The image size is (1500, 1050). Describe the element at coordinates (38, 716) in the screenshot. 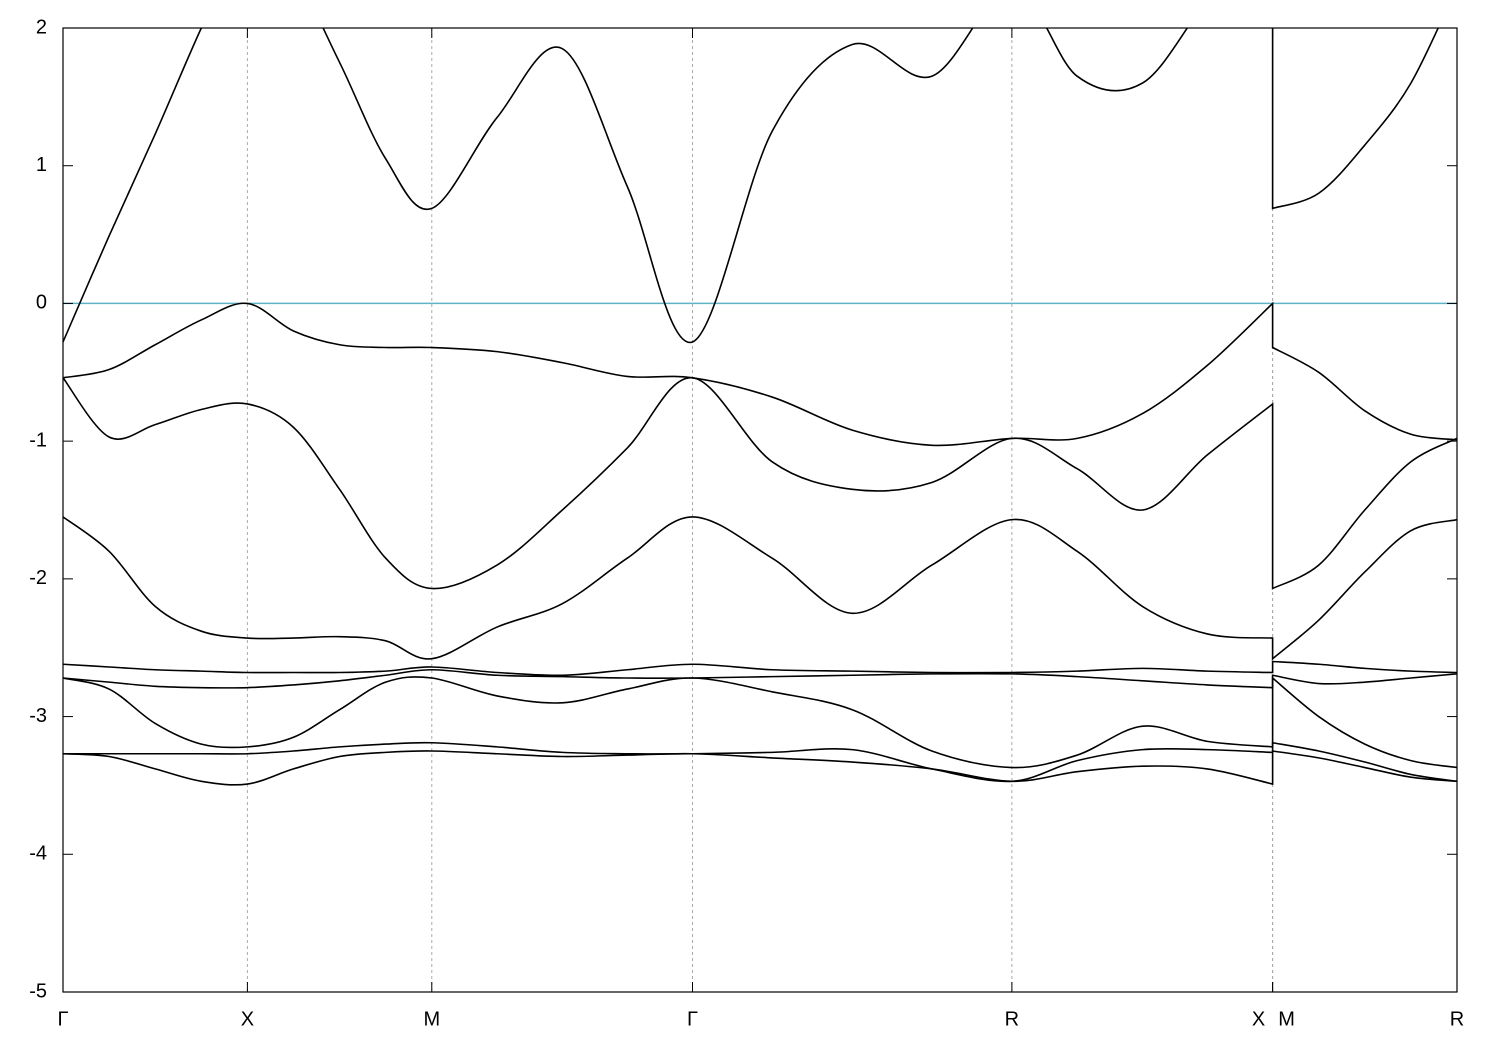

I see `y-tick-label: -3` at that location.